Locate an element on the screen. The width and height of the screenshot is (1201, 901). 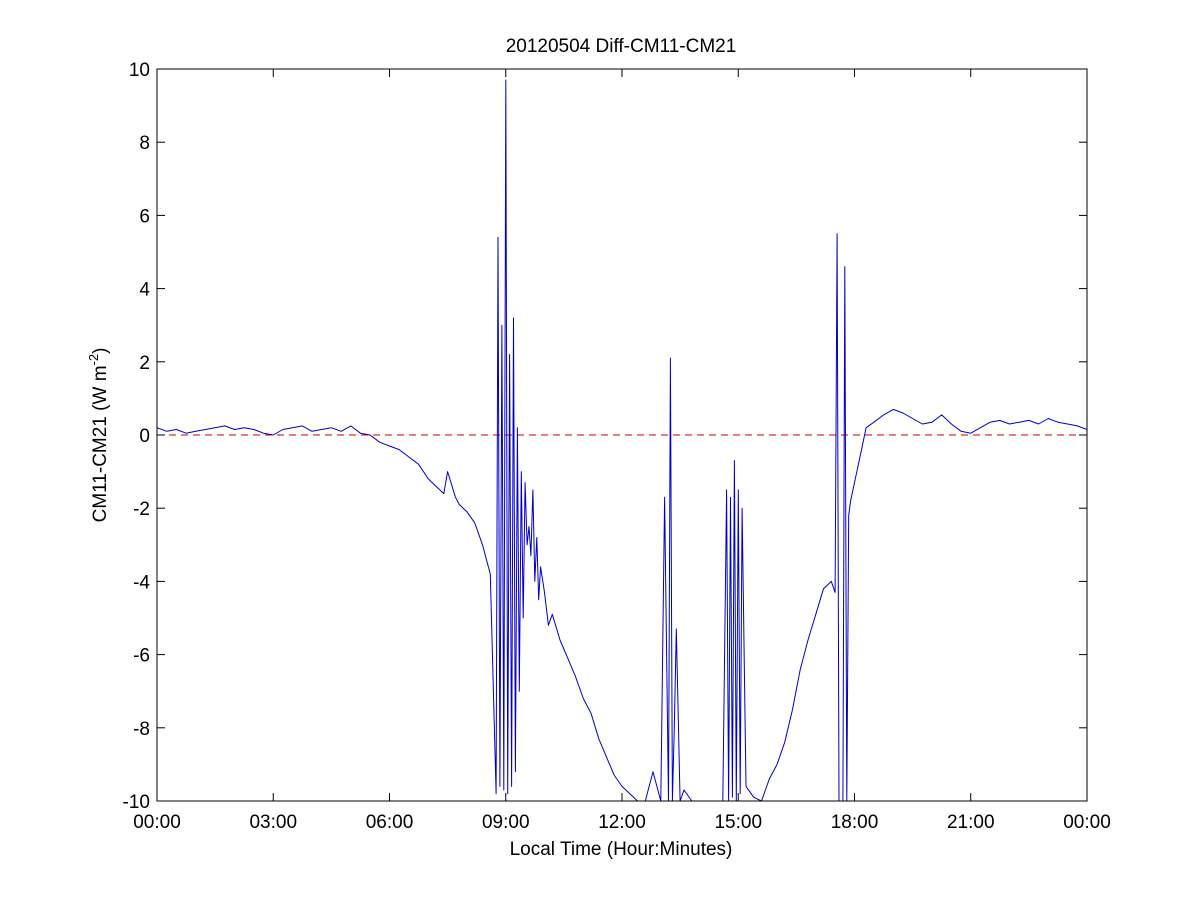
y-axis-label: CM11-CM21 (W m-2) is located at coordinates (98, 435).